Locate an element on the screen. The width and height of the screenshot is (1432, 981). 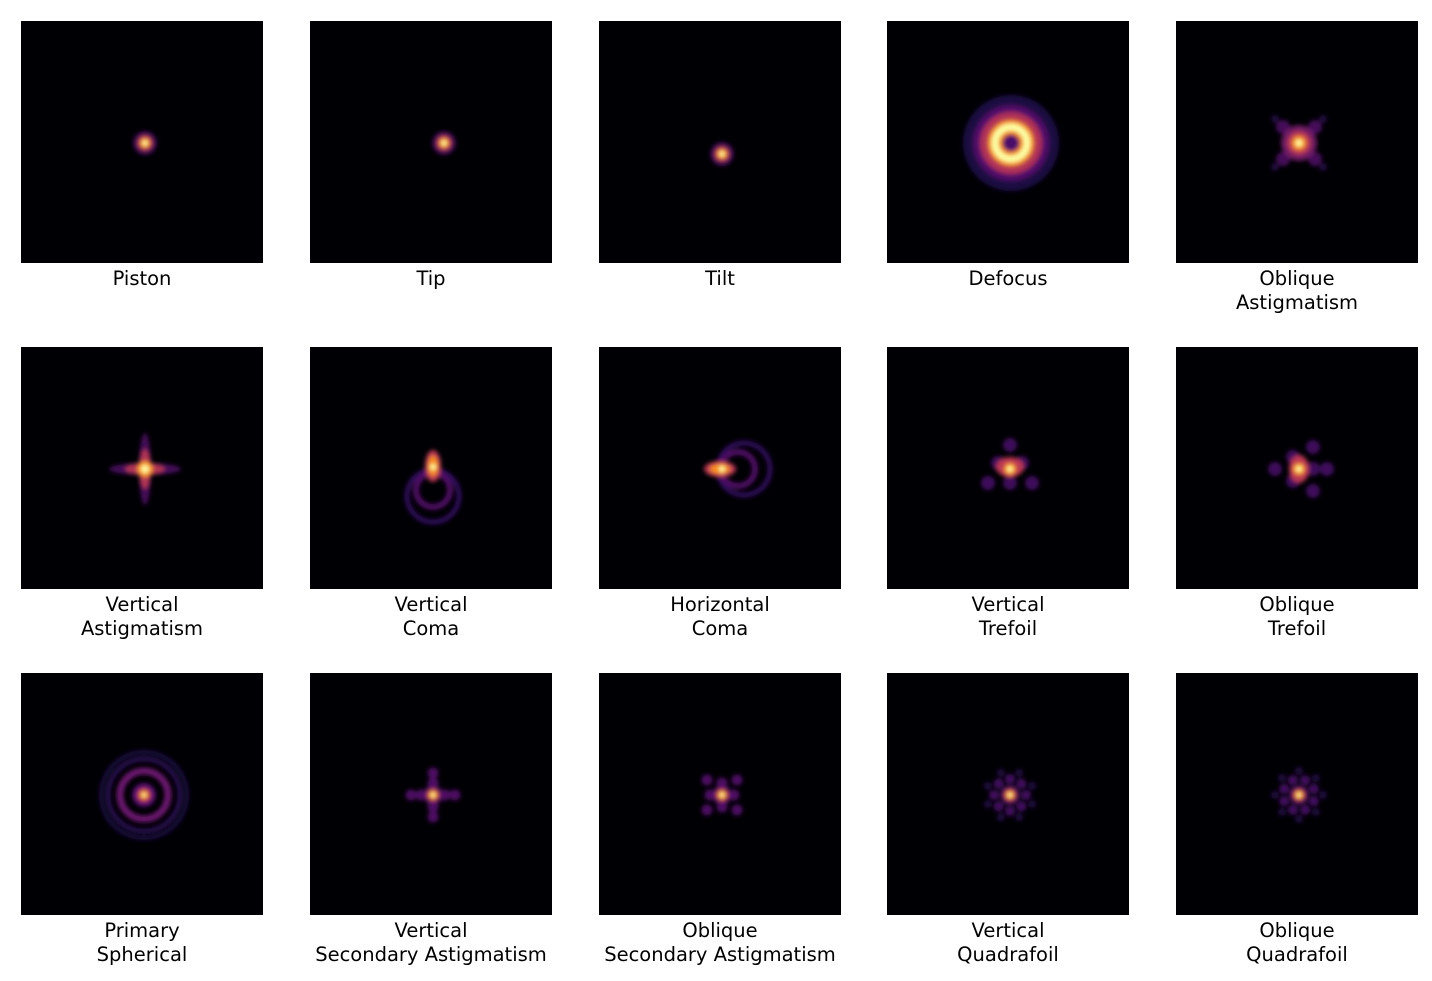
psf-image-vertical-secondary-astigmatism is located at coordinates (431, 794).